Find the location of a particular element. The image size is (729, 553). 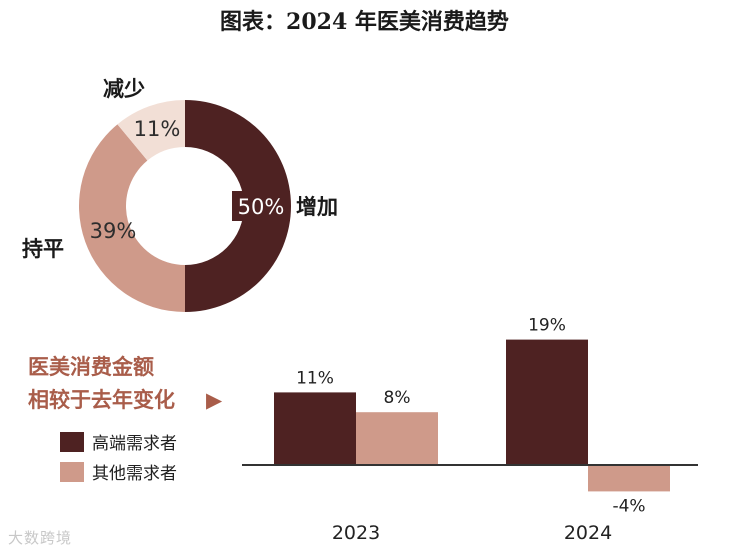

legend-label: 高端需求者 is located at coordinates (134, 444).